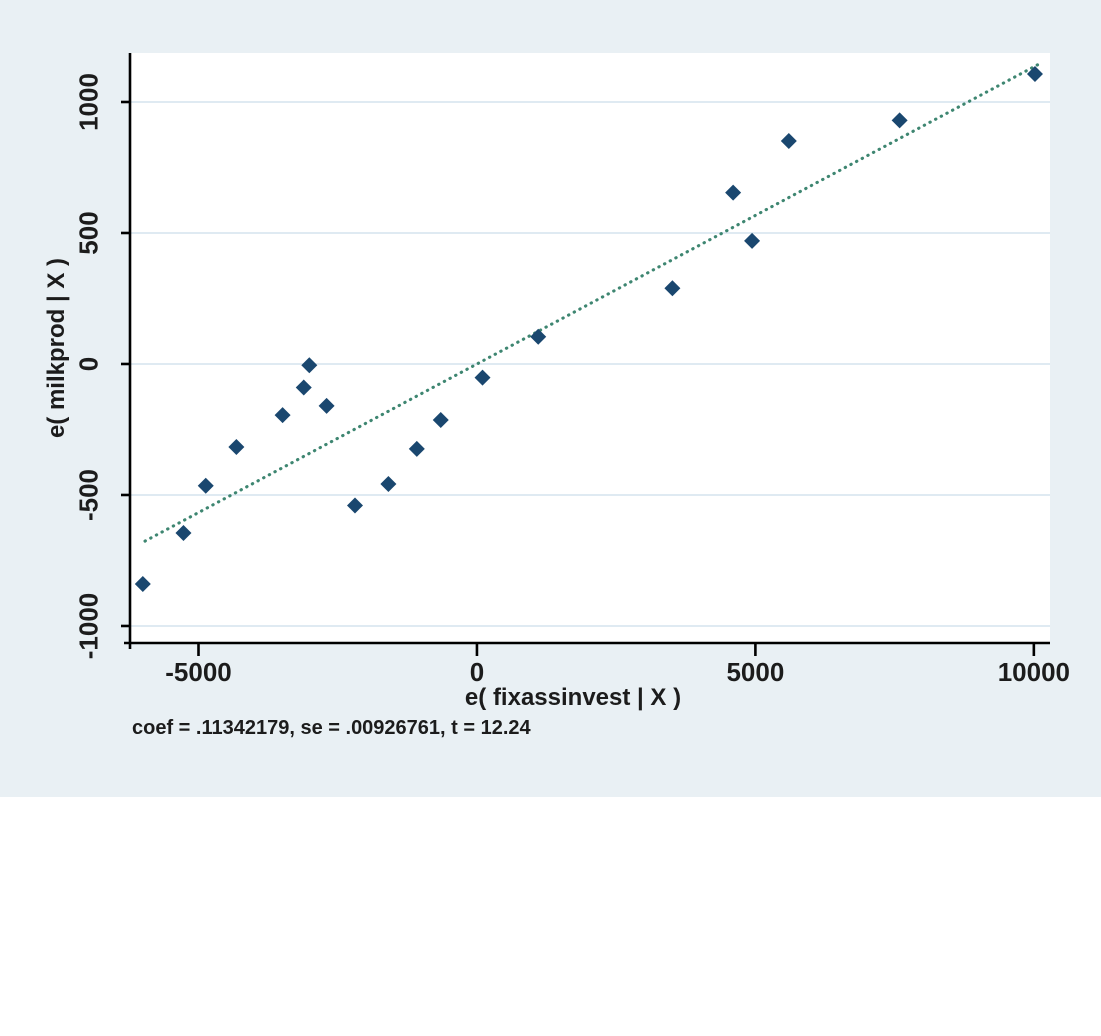 This screenshot has width=1101, height=1036. Describe the element at coordinates (573, 697) in the screenshot. I see `x-axis-title: e( fixassinvest | X )` at that location.